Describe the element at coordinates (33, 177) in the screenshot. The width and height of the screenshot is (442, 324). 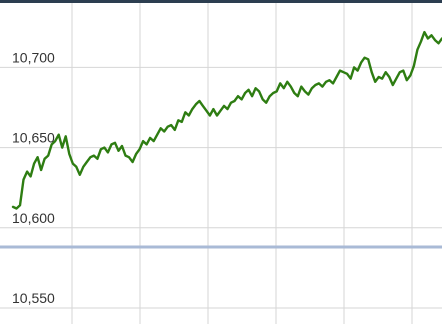
I see `y-tick-labels: 10,700 10,650 10,600 10,550` at that location.